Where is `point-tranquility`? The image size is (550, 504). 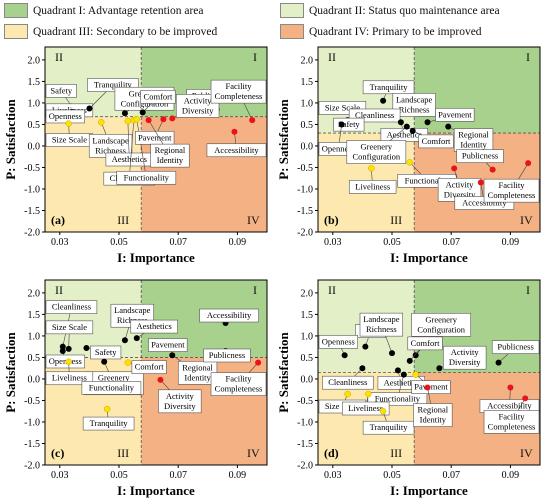 point-tranquility is located at coordinates (383, 411).